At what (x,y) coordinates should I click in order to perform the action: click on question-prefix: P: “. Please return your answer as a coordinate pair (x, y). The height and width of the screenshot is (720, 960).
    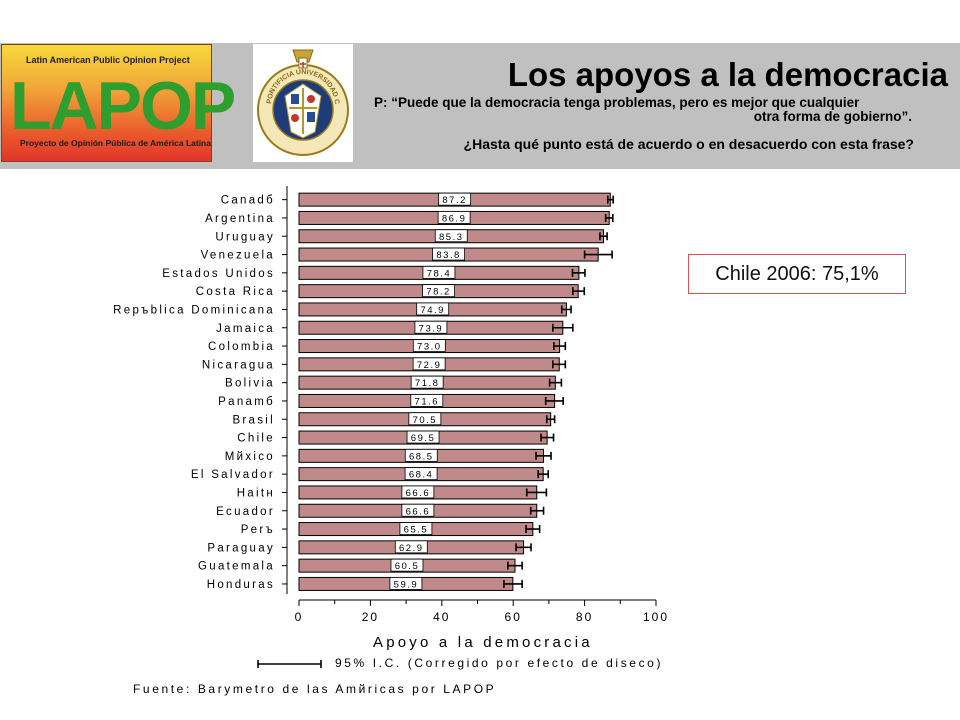
    Looking at the image, I should click on (386, 102).